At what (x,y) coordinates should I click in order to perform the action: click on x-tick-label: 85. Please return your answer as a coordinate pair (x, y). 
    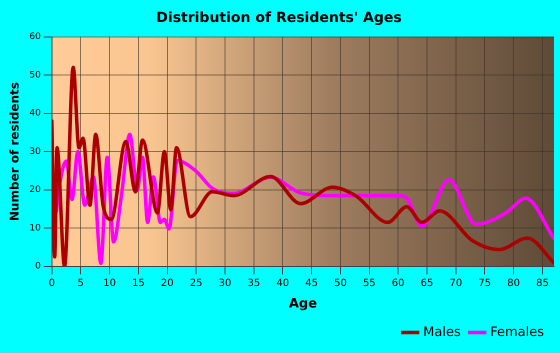
    Looking at the image, I should click on (542, 283).